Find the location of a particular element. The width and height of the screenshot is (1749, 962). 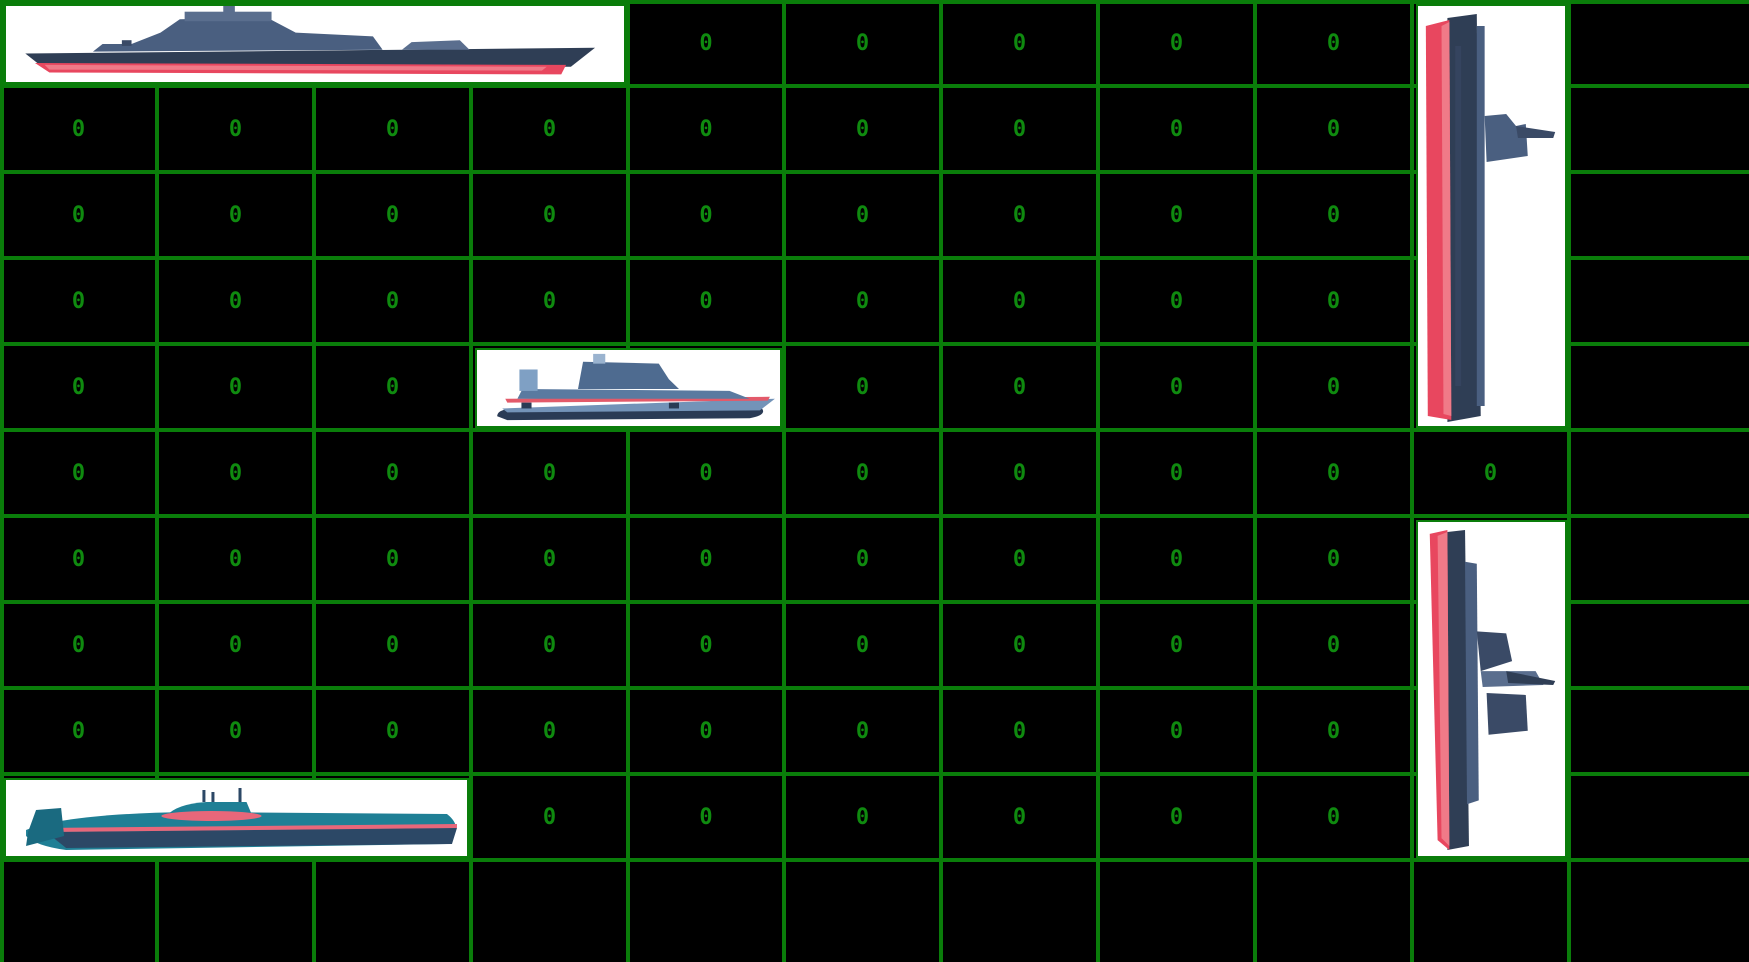

destroyer-icon is located at coordinates (310, 40).